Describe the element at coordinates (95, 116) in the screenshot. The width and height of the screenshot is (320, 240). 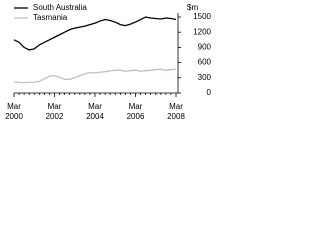
I see `x-tick-label-part: 2004` at that location.